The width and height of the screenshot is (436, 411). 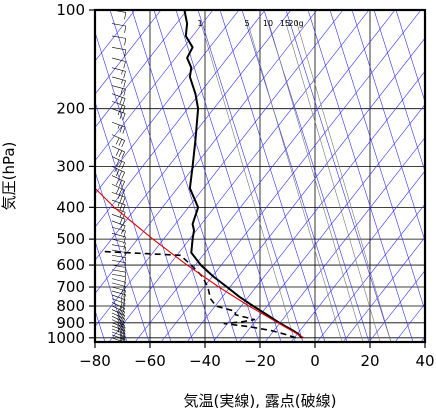 I want to click on y-tick-label: 700, so click(x=70, y=287).